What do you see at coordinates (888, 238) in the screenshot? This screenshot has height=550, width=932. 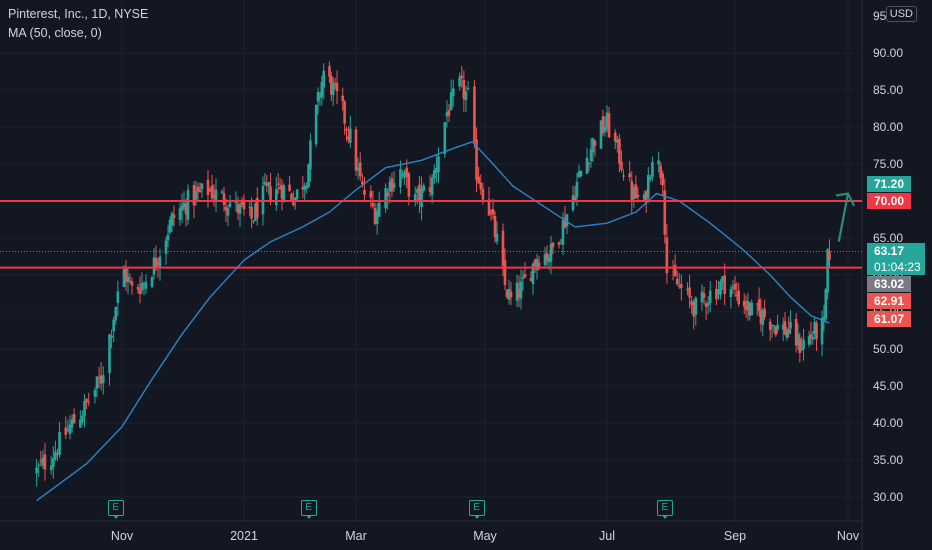 I see `y-tick-label: 65.00` at bounding box center [888, 238].